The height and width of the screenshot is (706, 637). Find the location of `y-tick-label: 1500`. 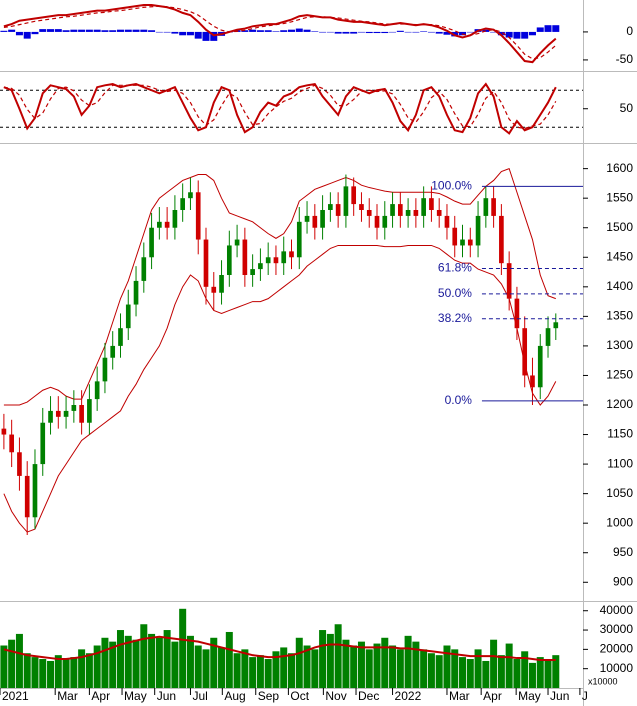

y-tick-label: 1500 is located at coordinates (619, 227).